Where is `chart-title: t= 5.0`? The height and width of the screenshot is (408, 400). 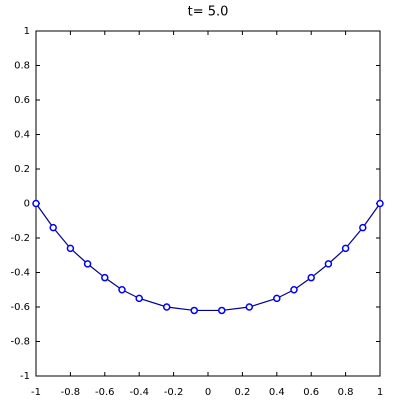 chart-title: t= 5.0 is located at coordinates (208, 12).